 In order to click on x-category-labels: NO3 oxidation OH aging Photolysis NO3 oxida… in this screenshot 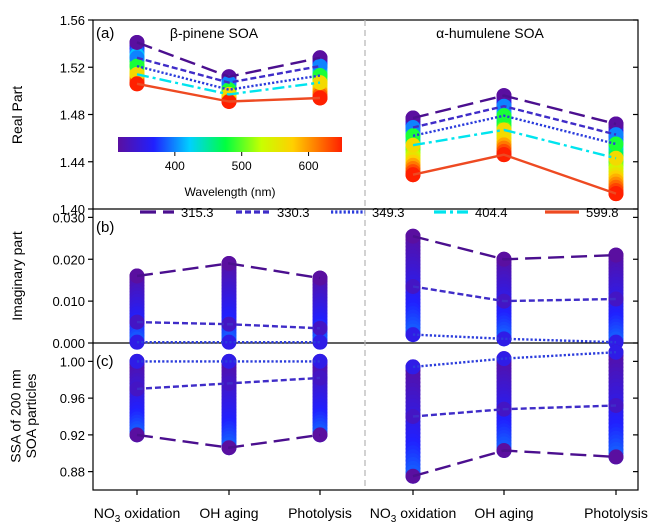, I will do `click(371, 515)`.